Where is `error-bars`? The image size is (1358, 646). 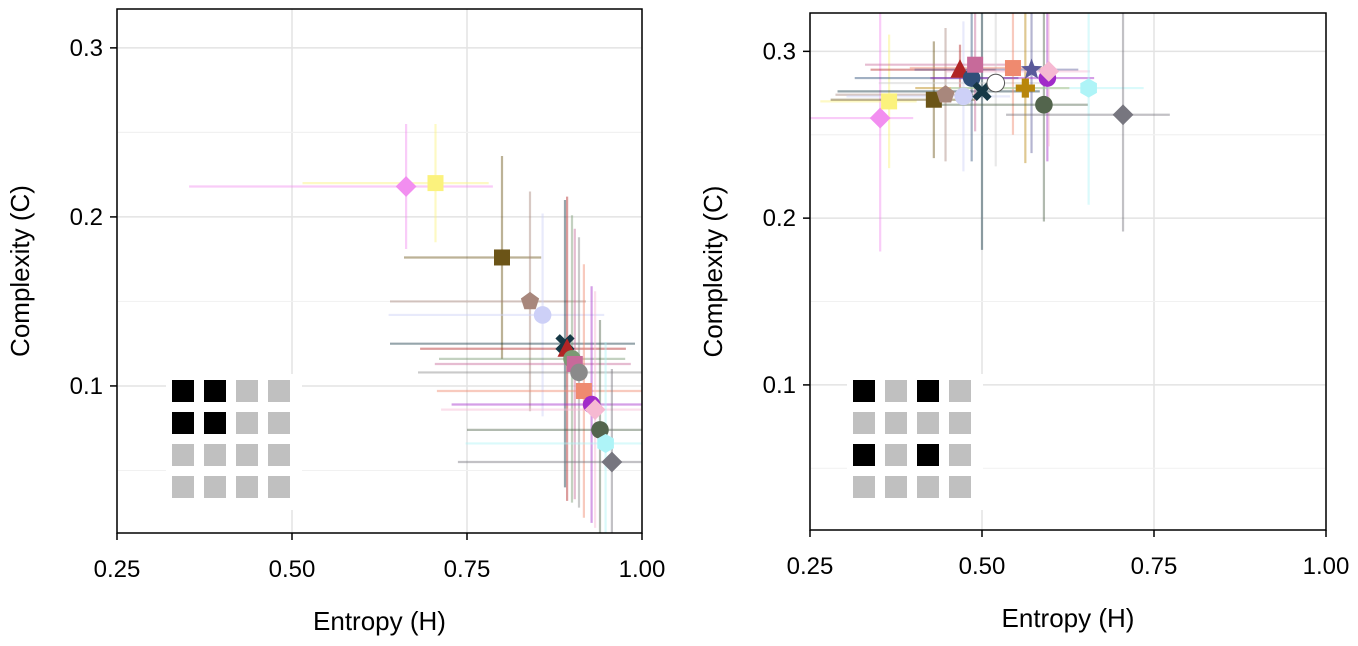 error-bars is located at coordinates (990, 132).